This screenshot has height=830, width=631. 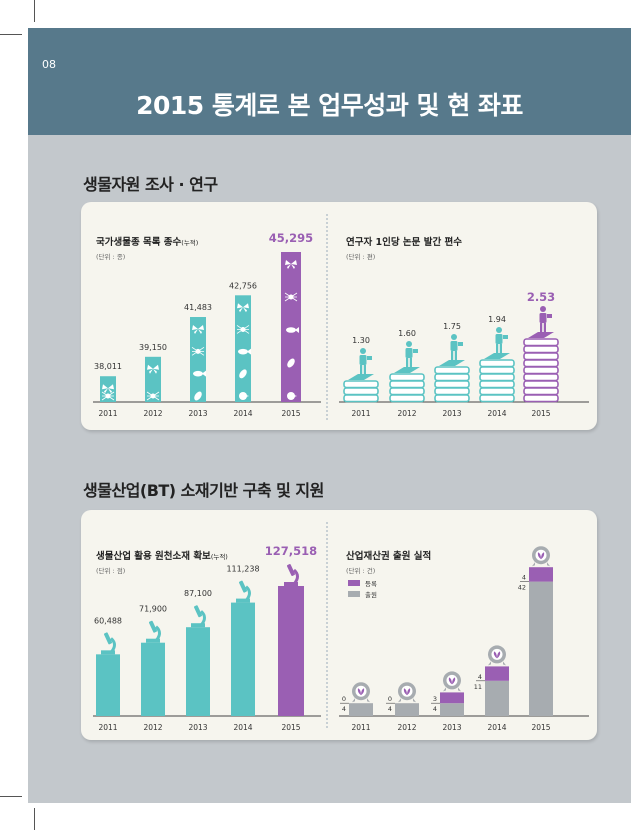 What do you see at coordinates (452, 326) in the screenshot?
I see `papers-value-label: 1.75` at bounding box center [452, 326].